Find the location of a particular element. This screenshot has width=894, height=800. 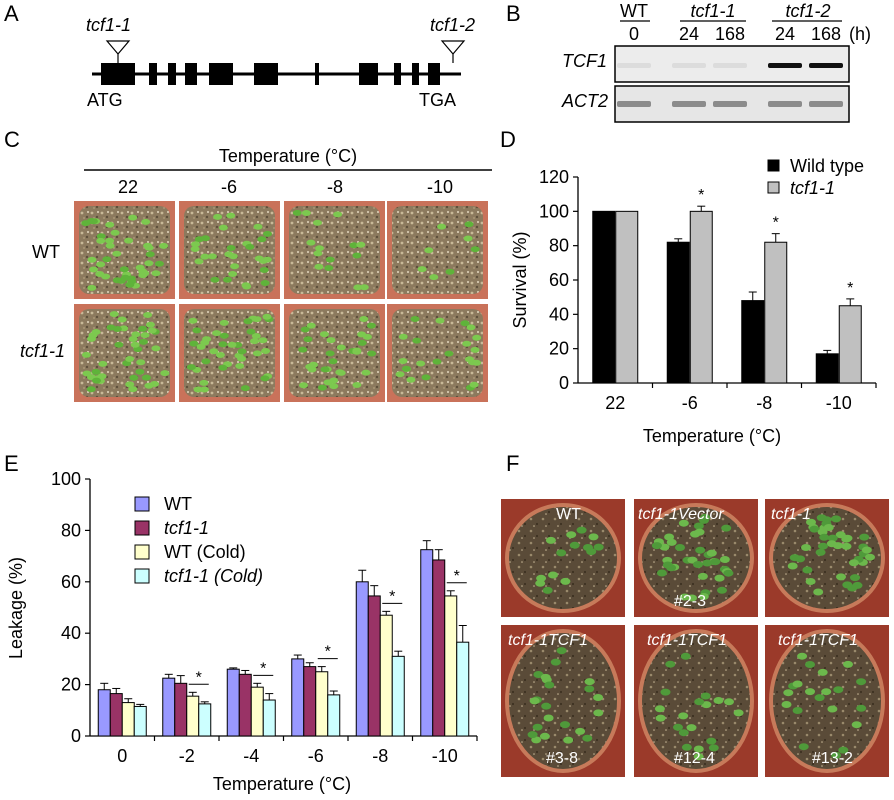

leakage-legend: WT tcf1-1 WT (Cold) tcf1-1 (Cold) is located at coordinates (198, 540).